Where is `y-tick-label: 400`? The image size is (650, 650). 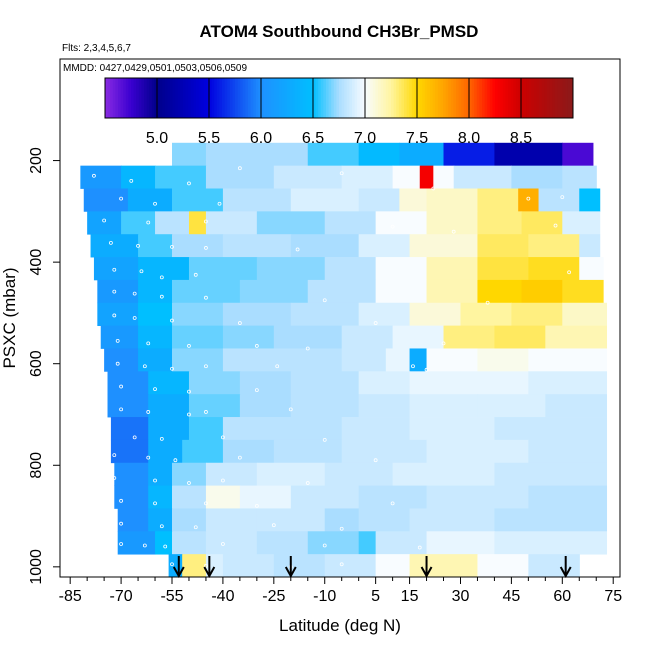
y-tick-label: 400 is located at coordinates (36, 262).